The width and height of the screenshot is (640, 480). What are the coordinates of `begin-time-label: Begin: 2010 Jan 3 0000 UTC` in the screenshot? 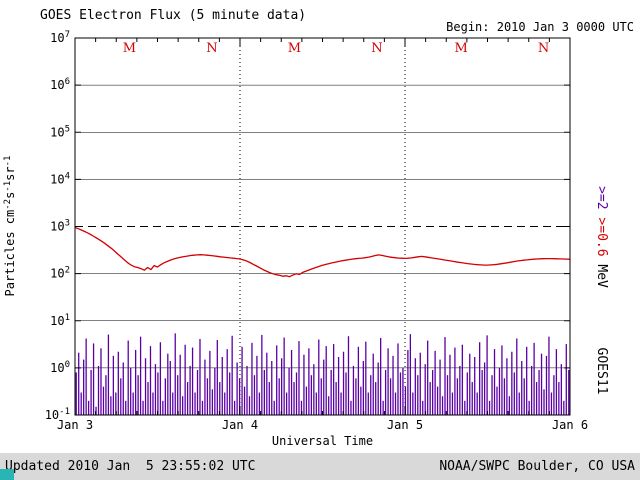 It's located at (540, 27).